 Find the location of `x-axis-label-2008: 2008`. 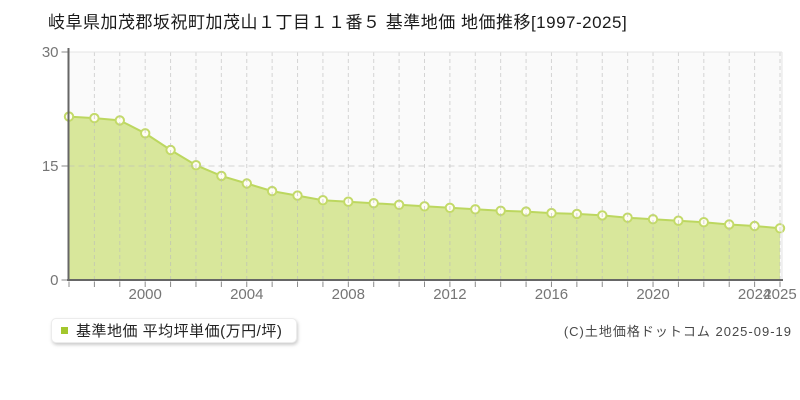

x-axis-label-2008: 2008 is located at coordinates (348, 294).